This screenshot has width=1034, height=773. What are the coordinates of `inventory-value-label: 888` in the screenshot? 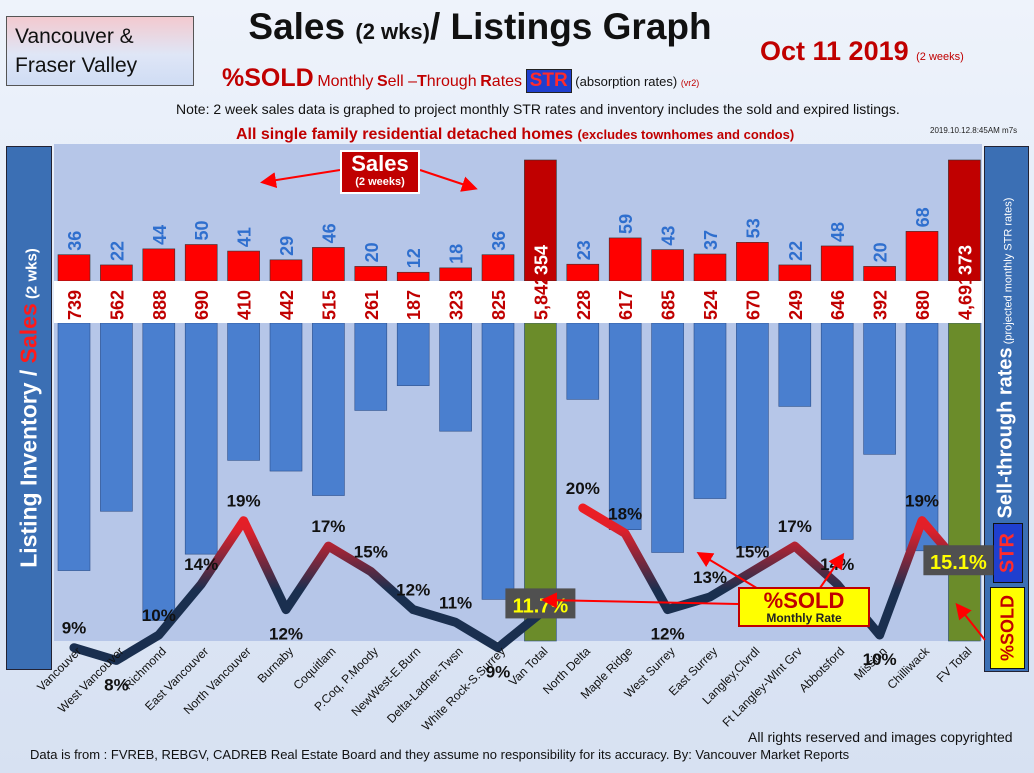 It's located at (160, 305).